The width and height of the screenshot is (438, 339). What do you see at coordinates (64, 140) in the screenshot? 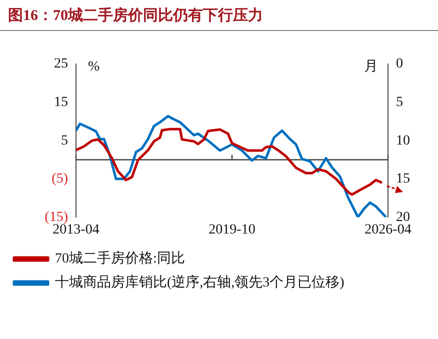
I see `y-tick-label: 5` at bounding box center [64, 140].